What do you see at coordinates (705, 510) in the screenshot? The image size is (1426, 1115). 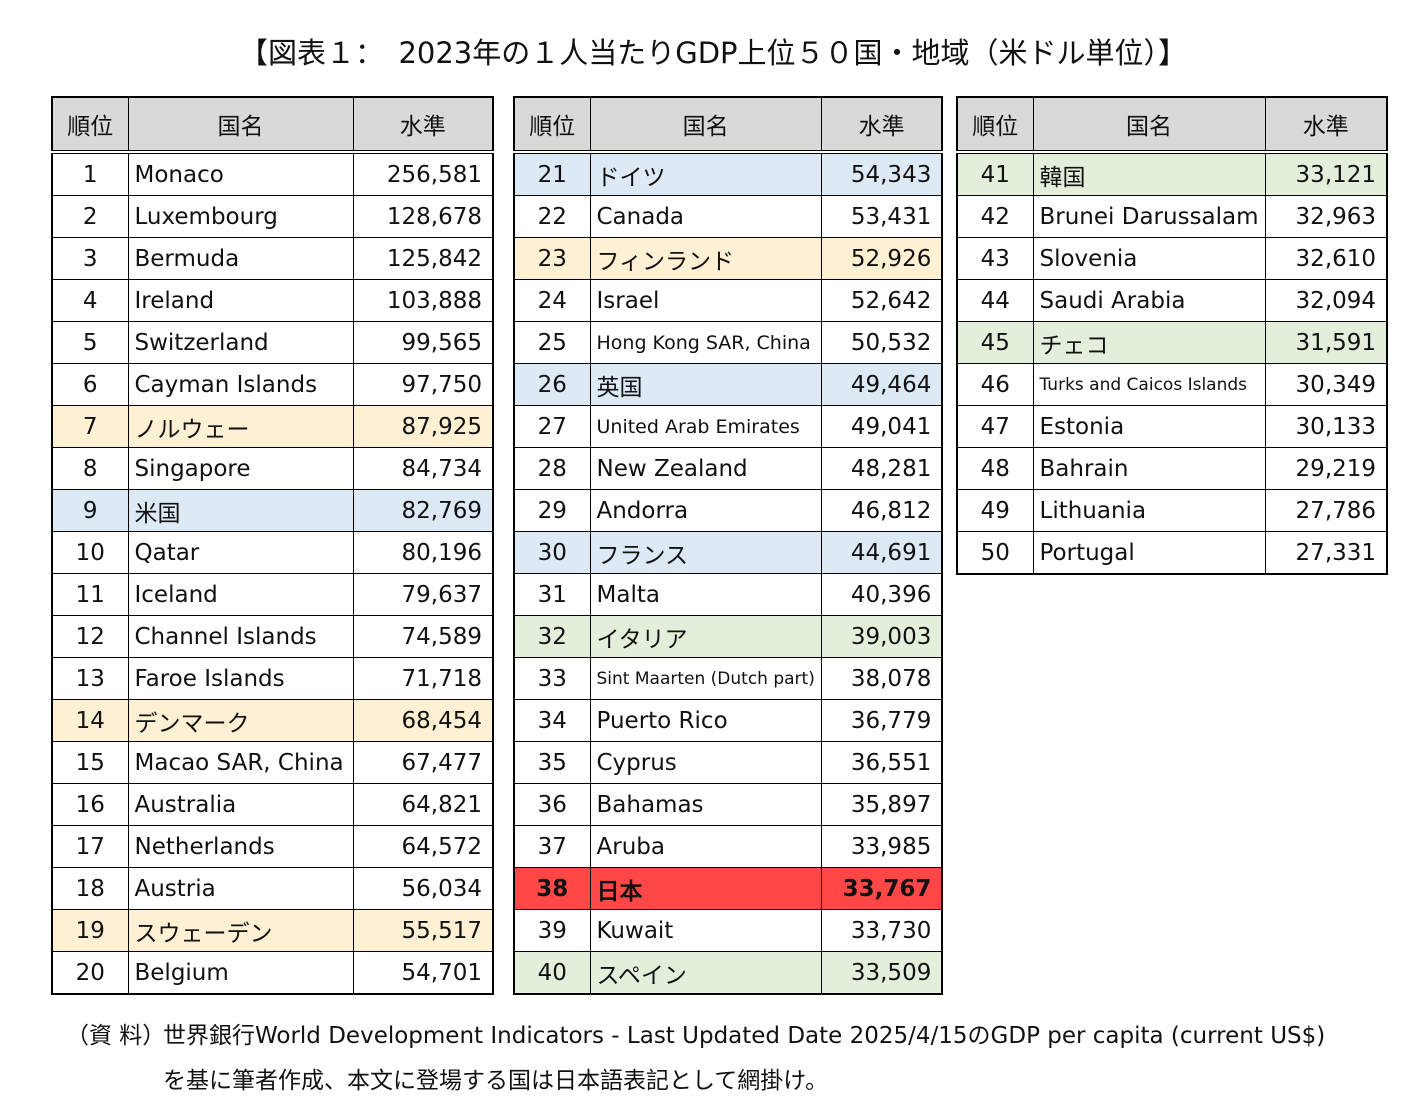 I see `name-cell: Andorra` at bounding box center [705, 510].